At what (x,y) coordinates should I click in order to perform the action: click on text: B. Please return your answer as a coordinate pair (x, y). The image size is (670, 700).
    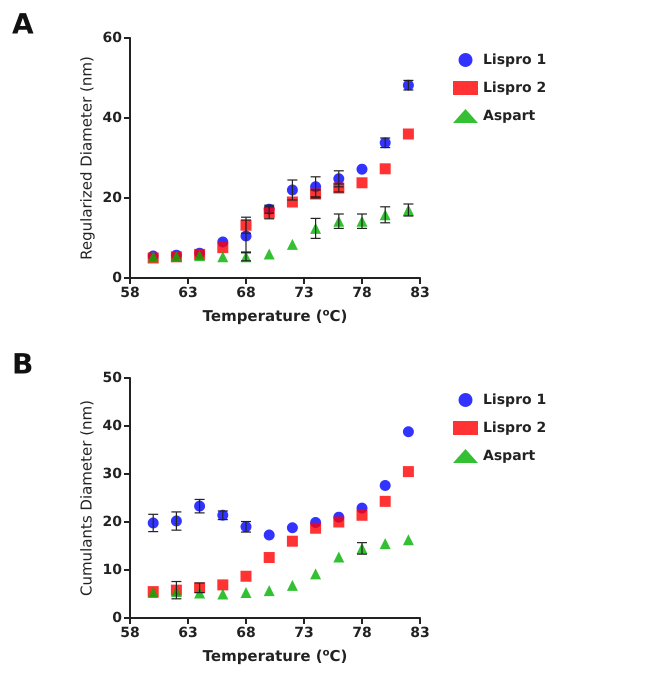
    Looking at the image, I should click on (23, 364).